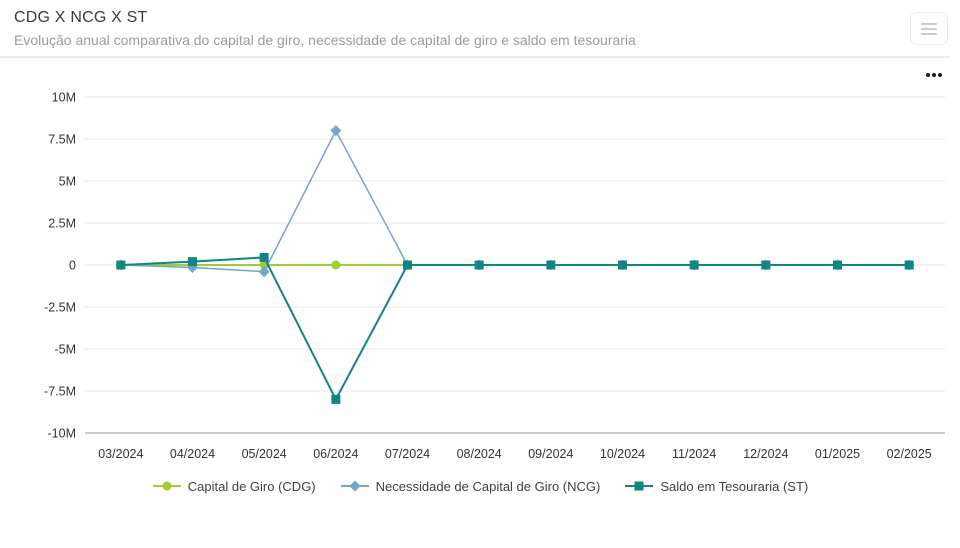 The image size is (960, 548). I want to click on y-axis-label: -5M, so click(65, 350).